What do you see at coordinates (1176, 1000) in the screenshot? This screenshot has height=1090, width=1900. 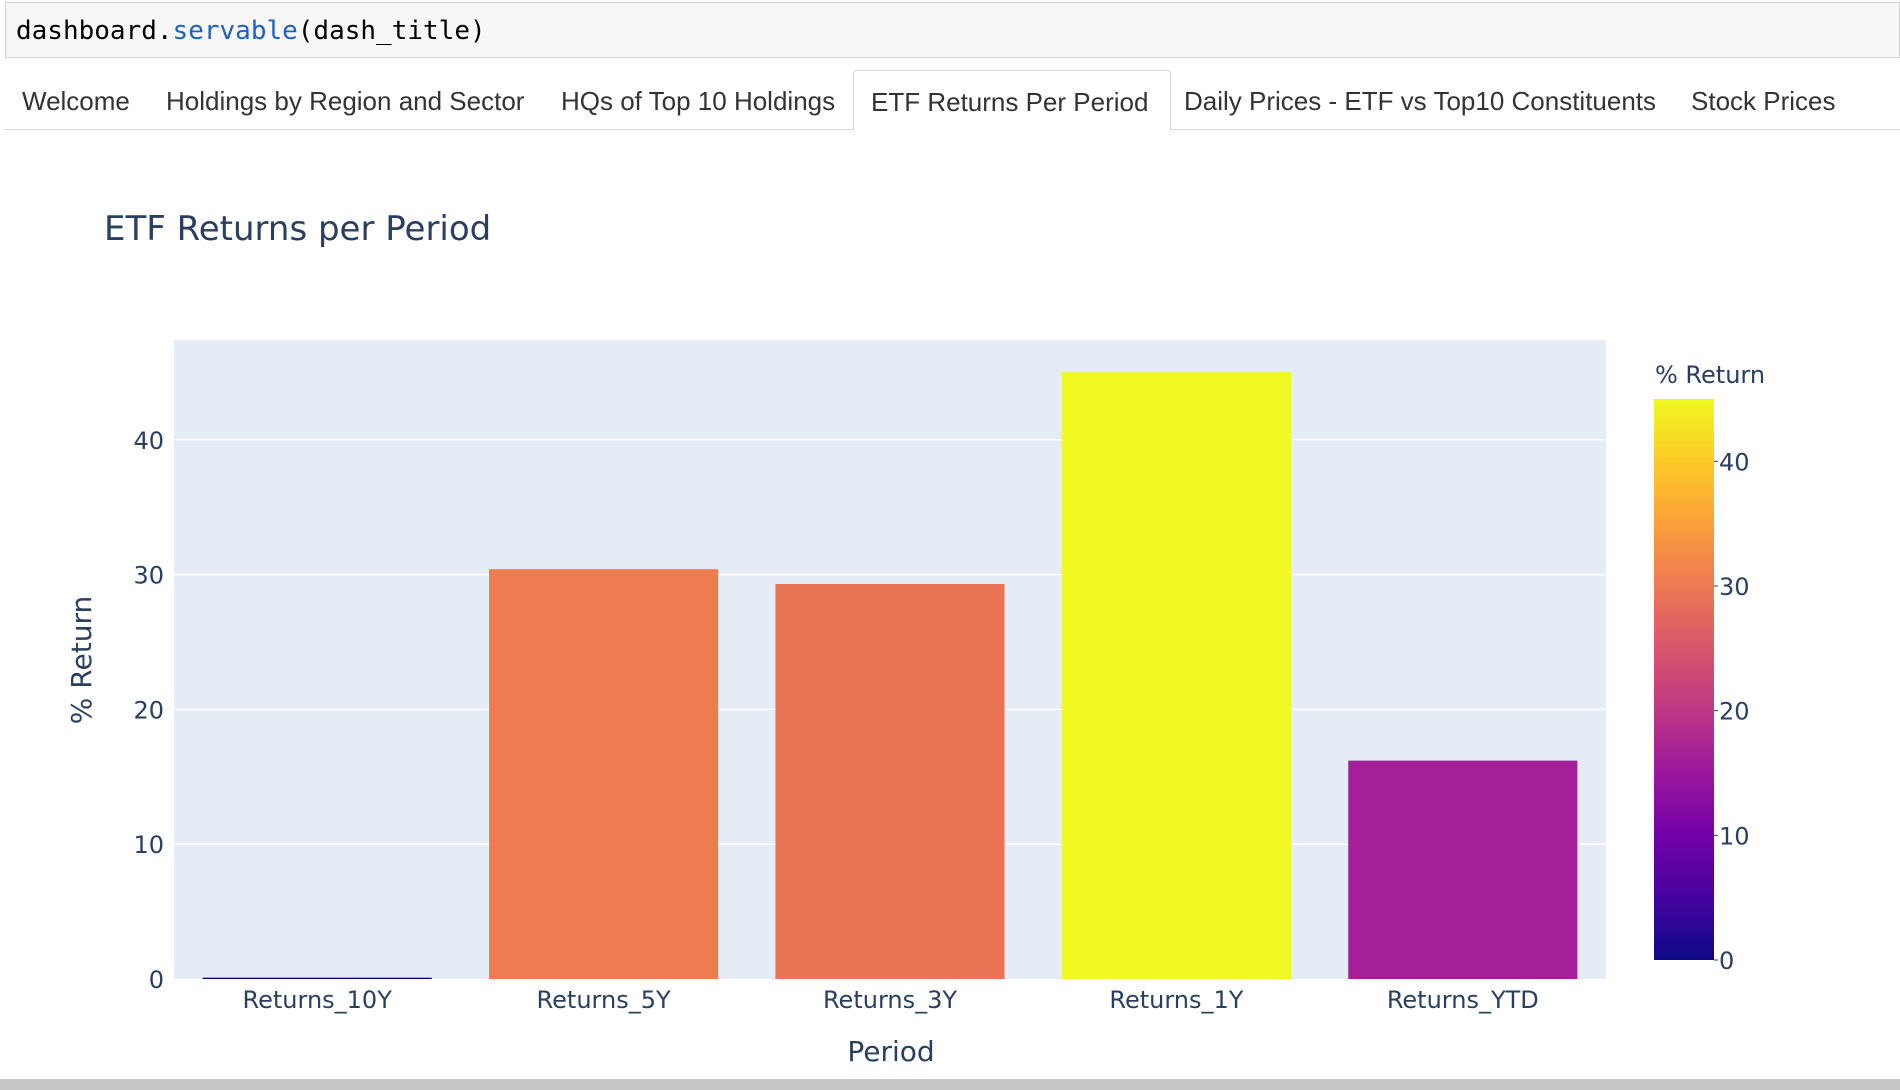 I see `x-tick-label: Returns_1Y` at bounding box center [1176, 1000].